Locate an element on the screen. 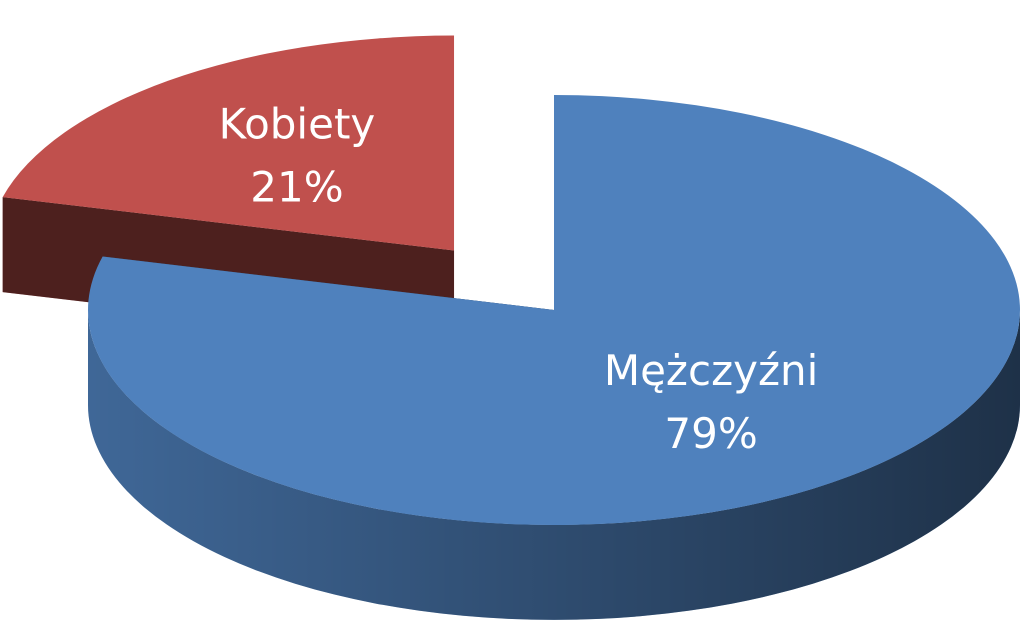 The image size is (1020, 634). slice-value-label: 21% is located at coordinates (296, 187).